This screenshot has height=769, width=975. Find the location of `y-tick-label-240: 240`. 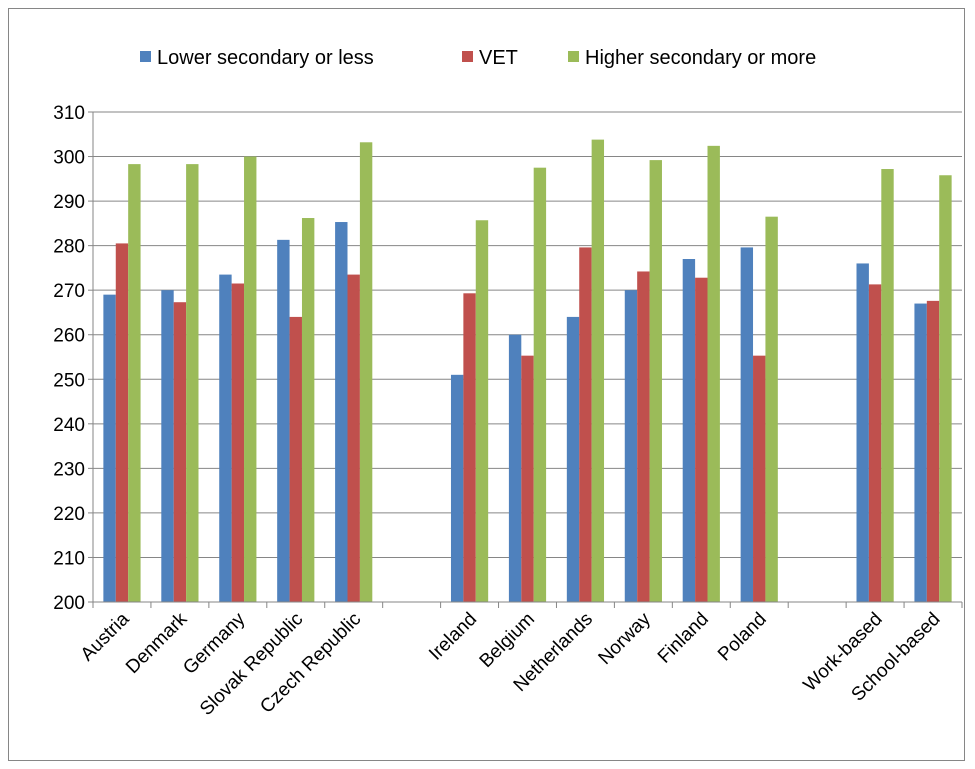

y-tick-label-240: 240 is located at coordinates (69, 425).